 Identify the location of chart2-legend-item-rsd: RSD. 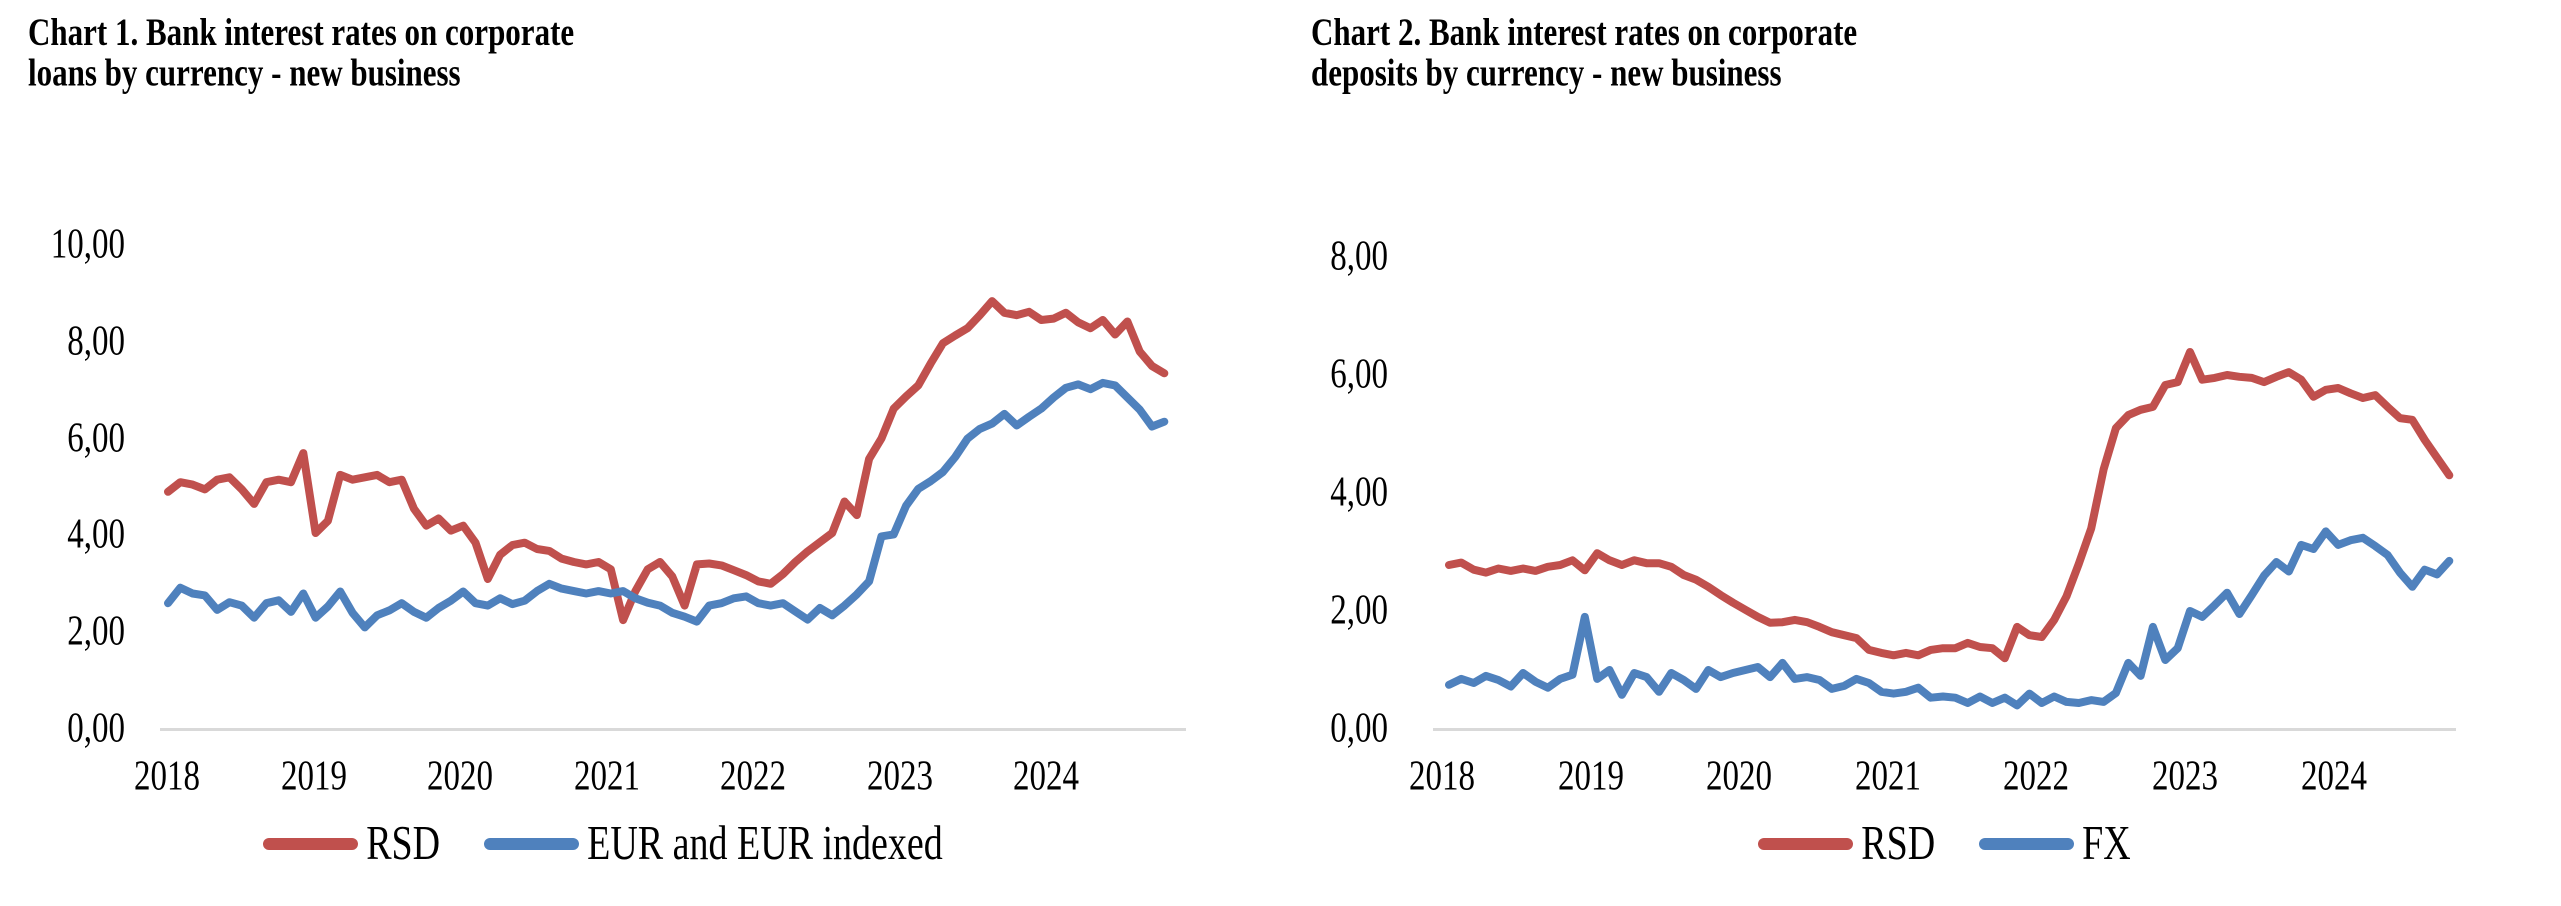
(1846, 844).